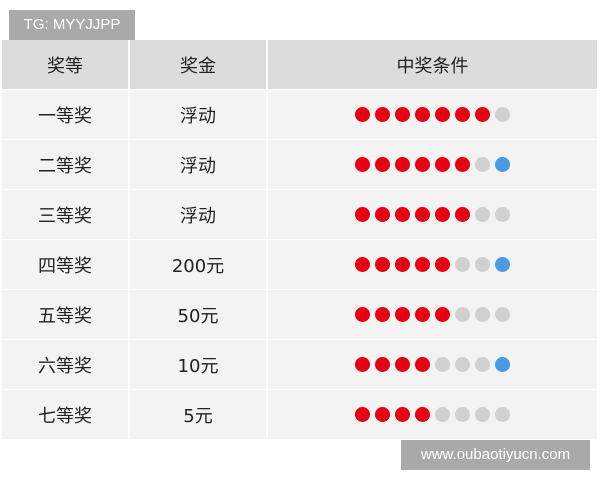 Image resolution: width=600 pixels, height=480 pixels. Describe the element at coordinates (432, 64) in the screenshot. I see `header-condition: 中奖条件` at that location.